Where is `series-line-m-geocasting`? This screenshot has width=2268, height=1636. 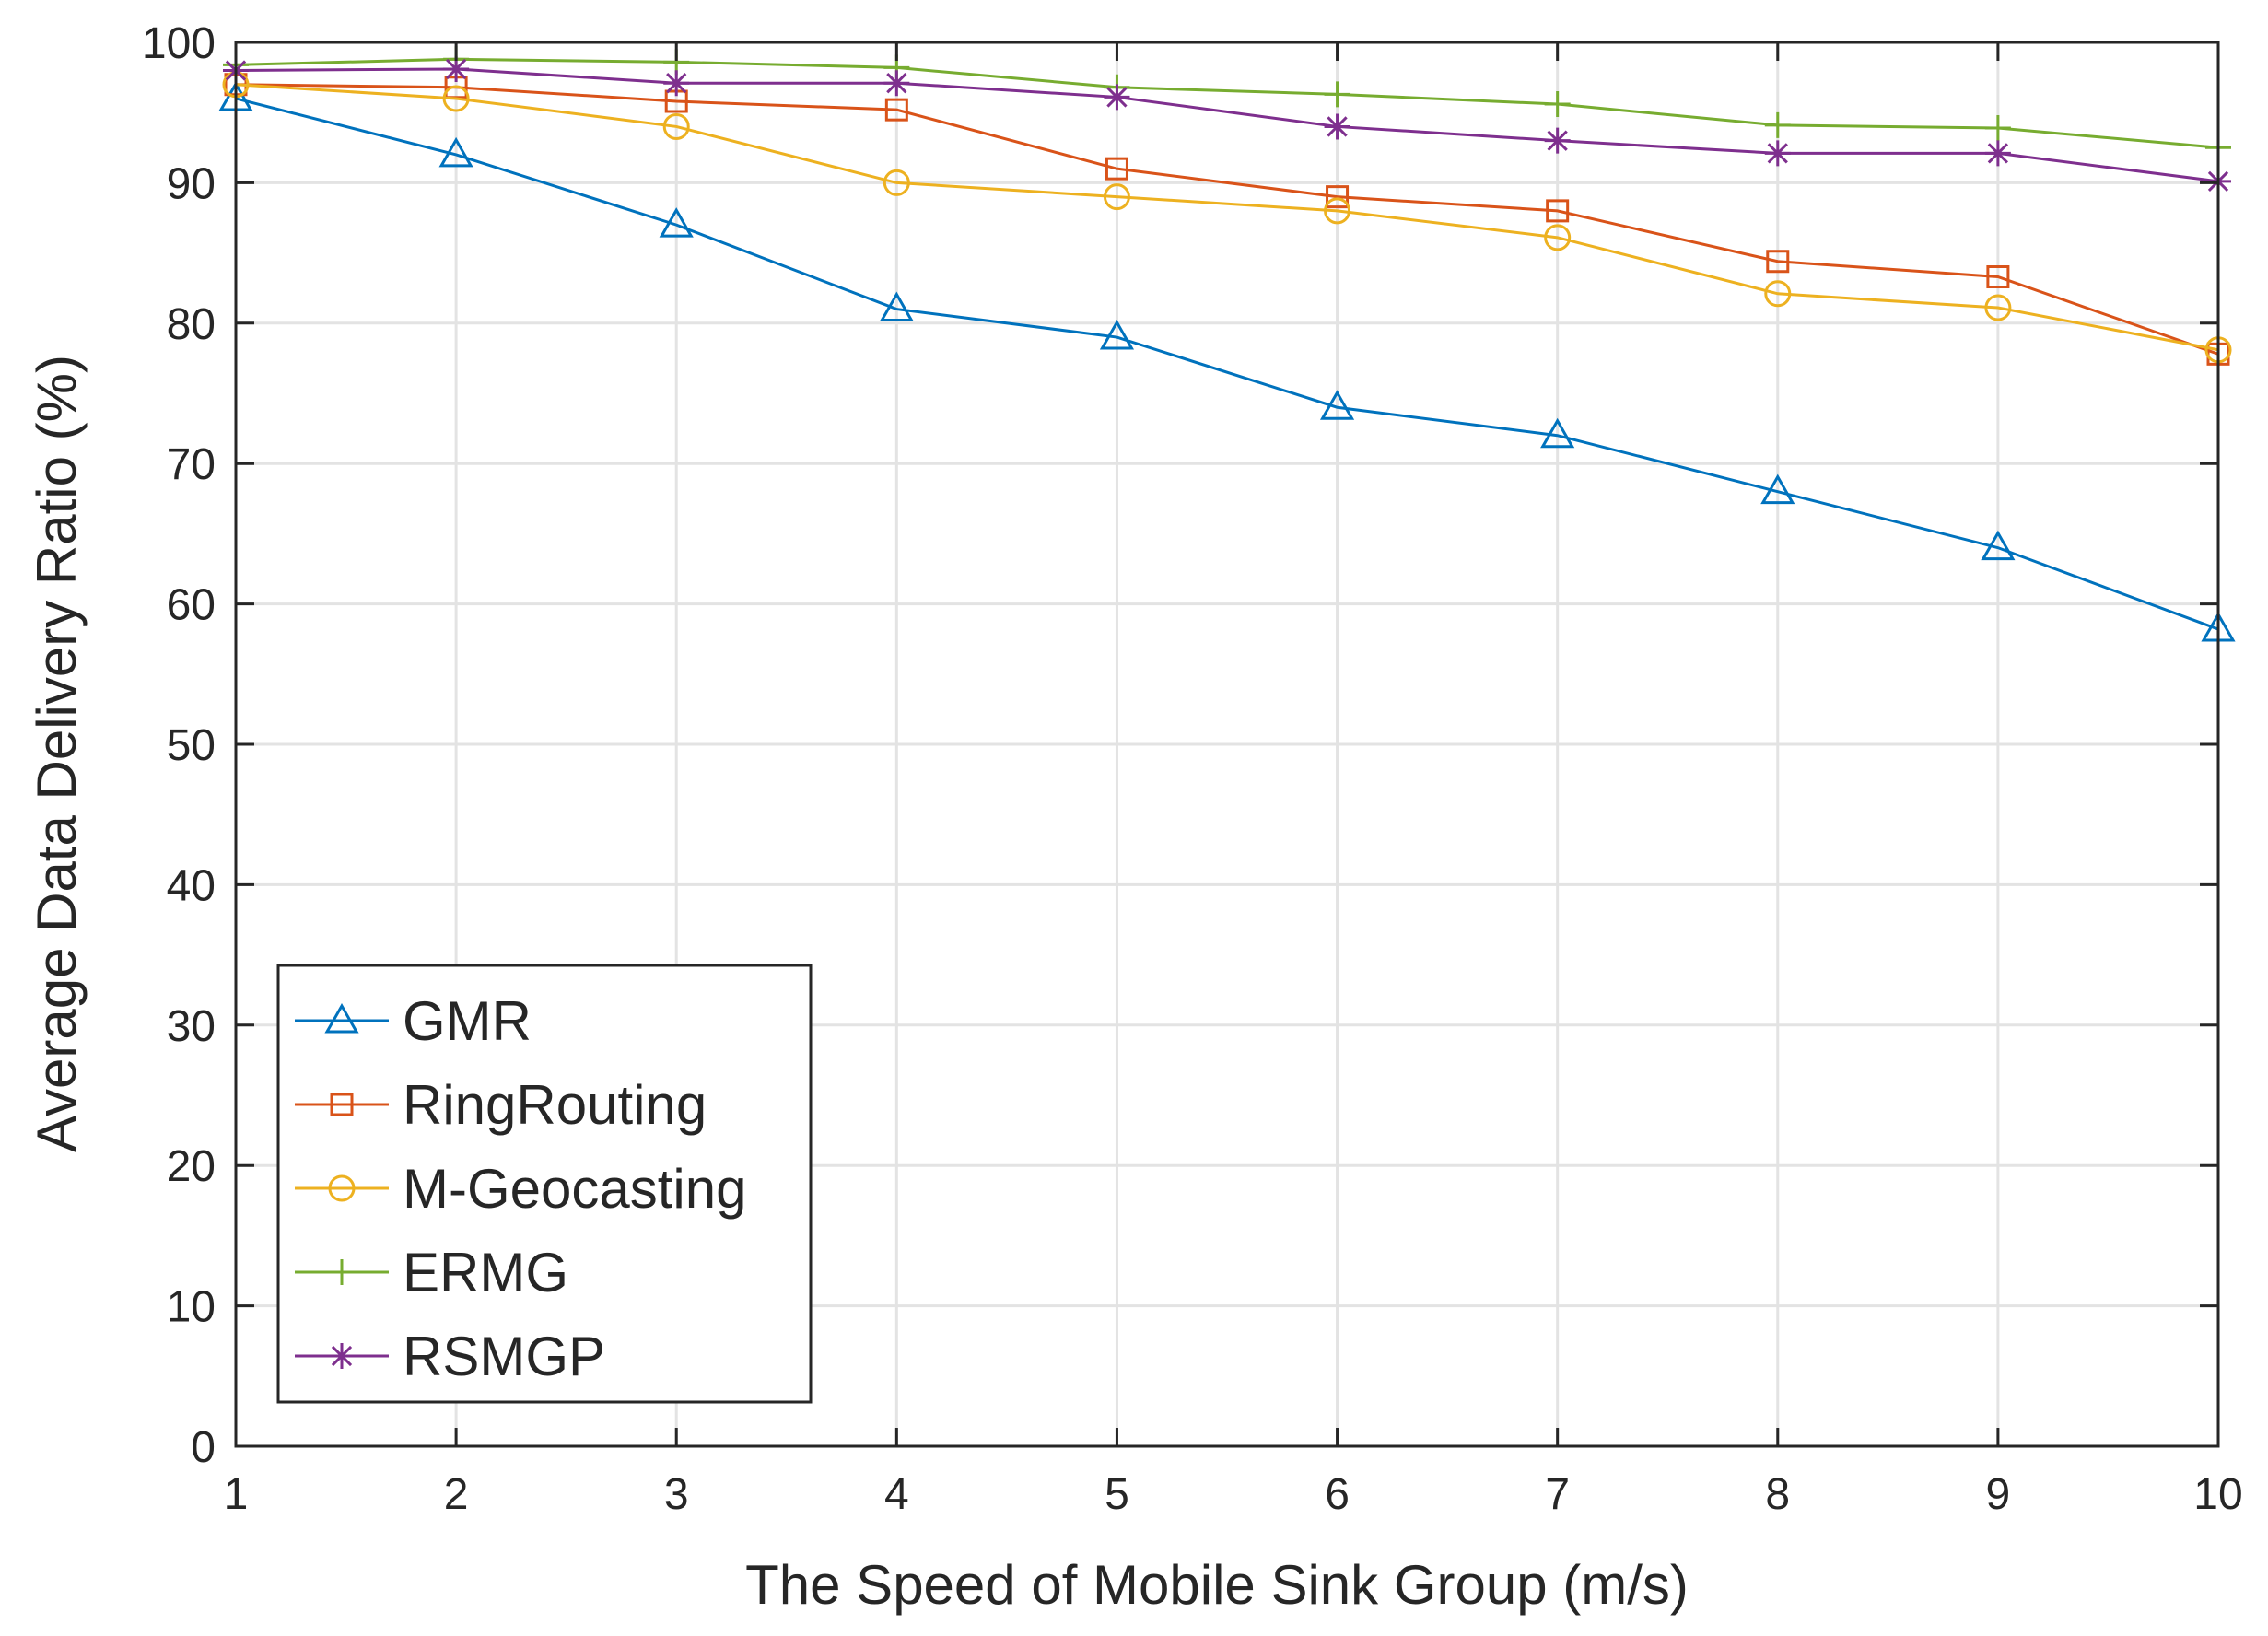 series-line-m-geocasting is located at coordinates (1227, 217).